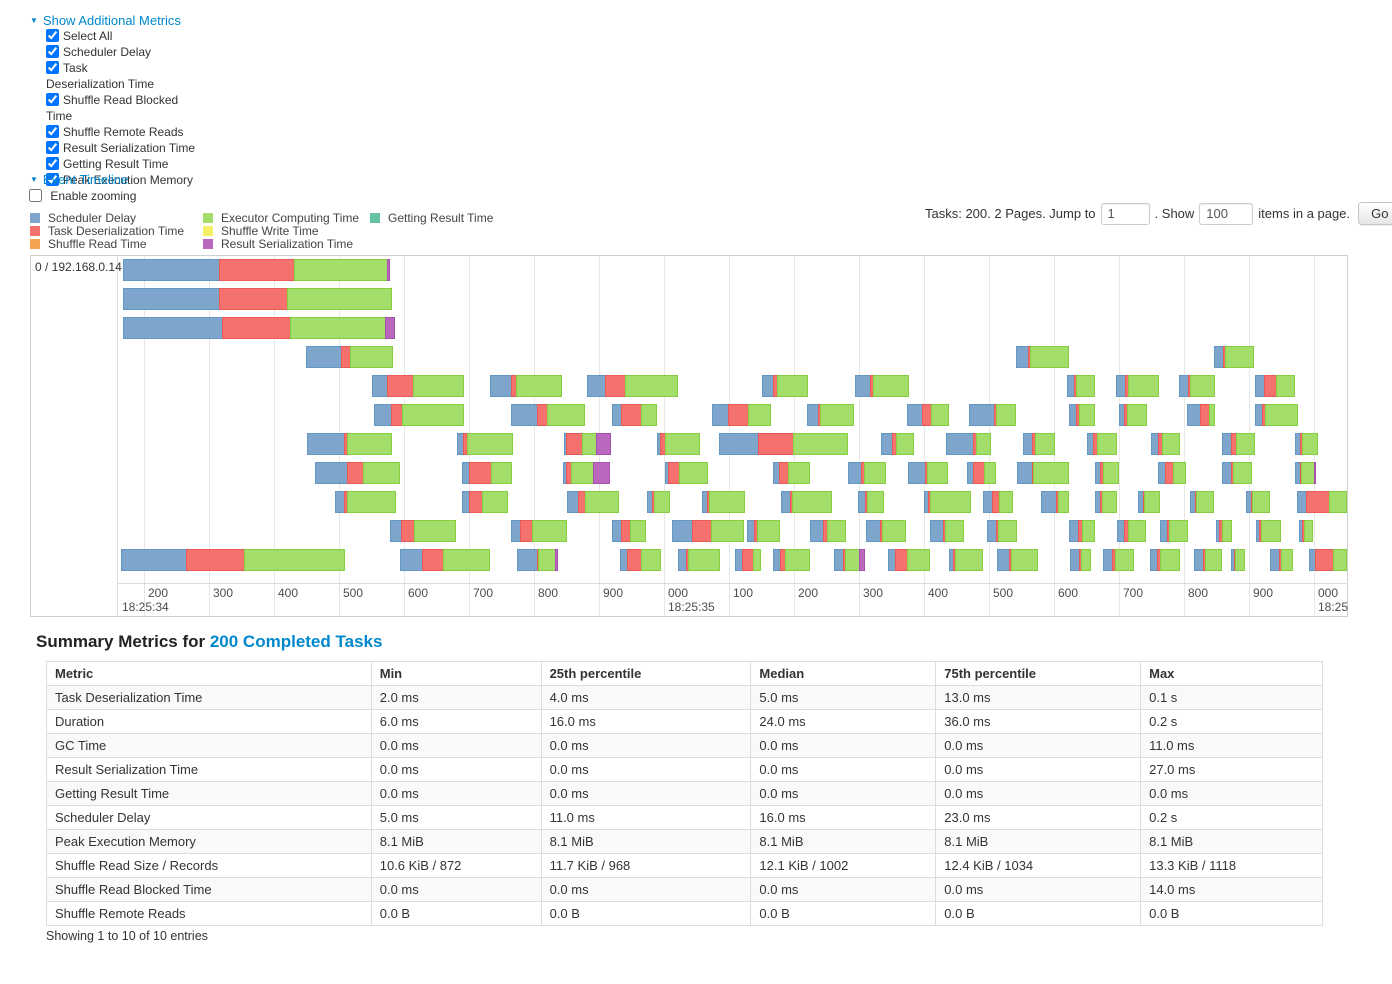  Describe the element at coordinates (1226, 213) in the screenshot. I see `page-size-input` at that location.